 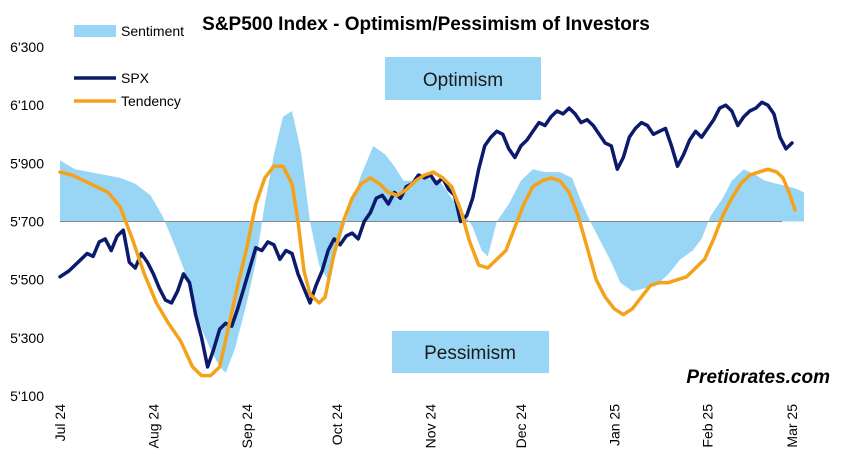 I want to click on y-tick-label: 5'900, so click(x=27, y=163).